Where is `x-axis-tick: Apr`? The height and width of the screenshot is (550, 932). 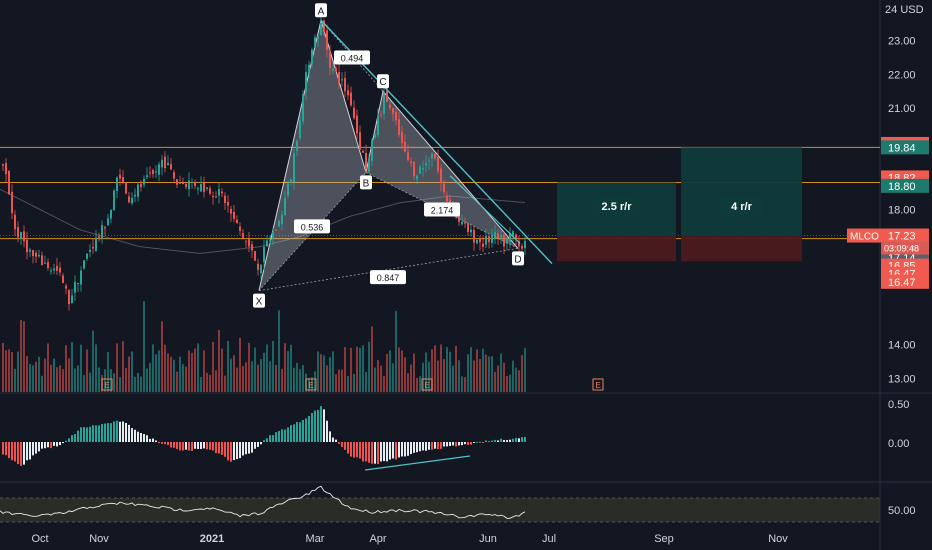 x-axis-tick: Apr is located at coordinates (377, 539).